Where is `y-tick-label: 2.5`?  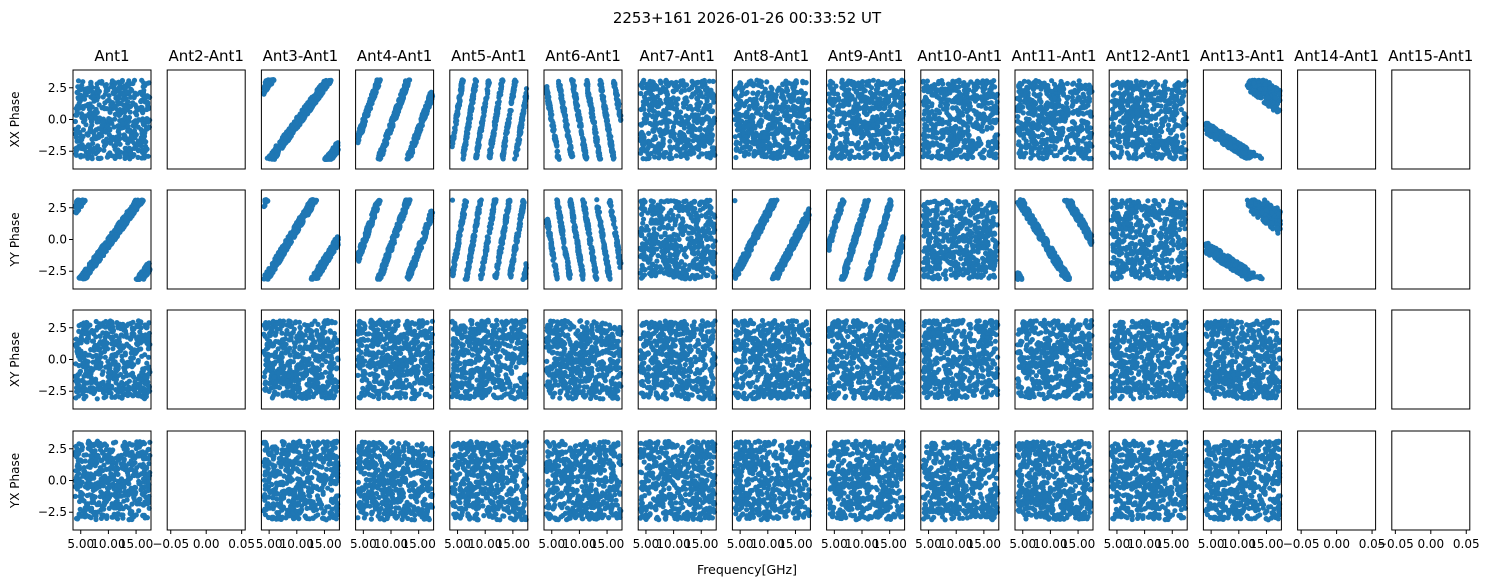 y-tick-label: 2.5 is located at coordinates (57, 88).